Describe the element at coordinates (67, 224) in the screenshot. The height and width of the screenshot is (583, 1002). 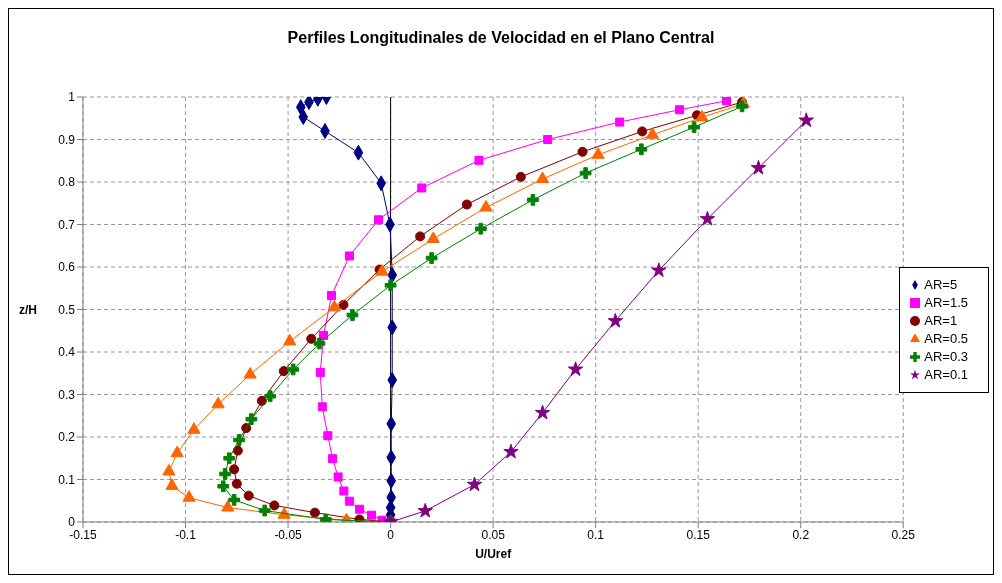
I see `y-tick-label: 0.7` at that location.